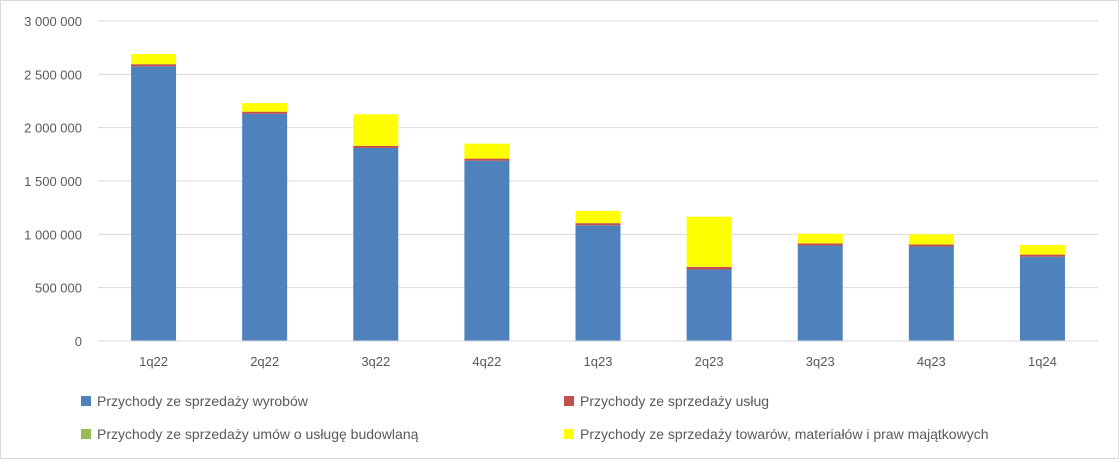 Image resolution: width=1119 pixels, height=460 pixels. I want to click on x-tick-label: 1q22, so click(153, 361).